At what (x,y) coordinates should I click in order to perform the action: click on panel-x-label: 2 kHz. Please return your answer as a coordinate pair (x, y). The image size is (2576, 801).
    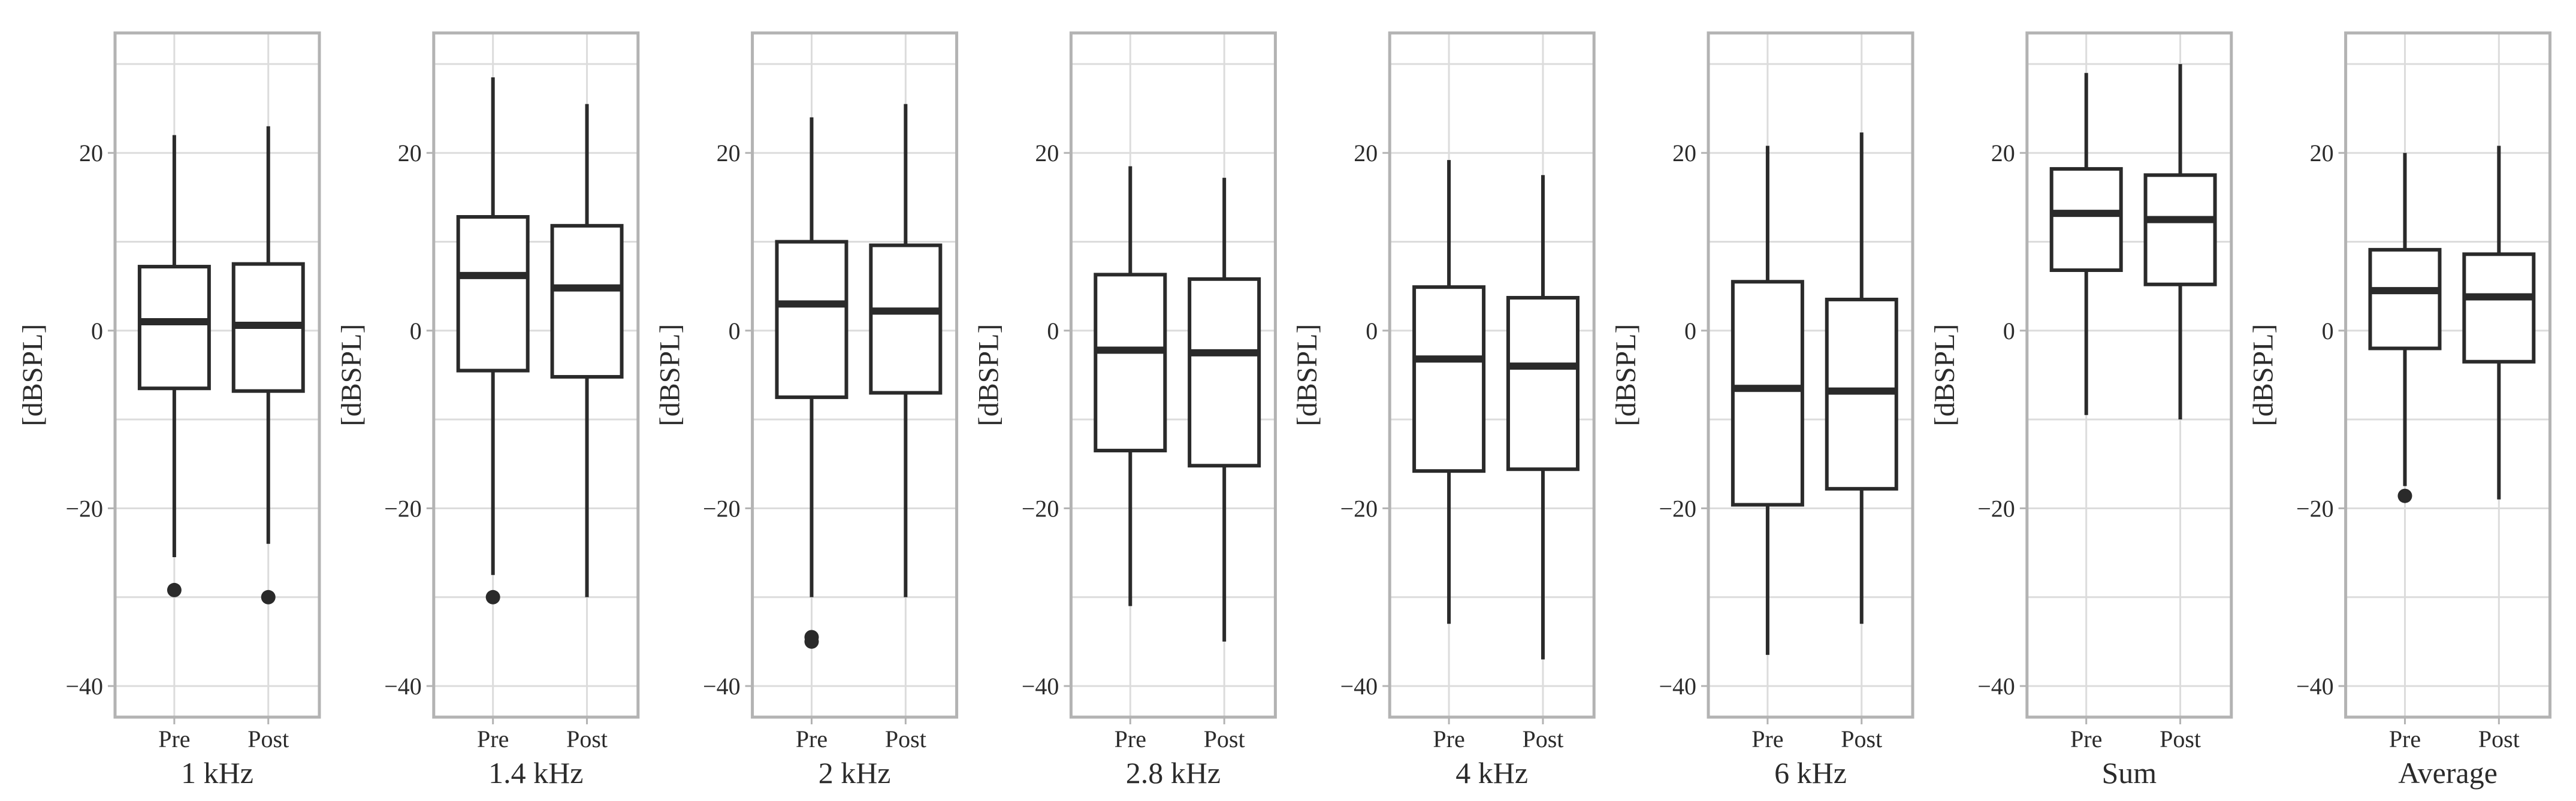
    Looking at the image, I should click on (855, 773).